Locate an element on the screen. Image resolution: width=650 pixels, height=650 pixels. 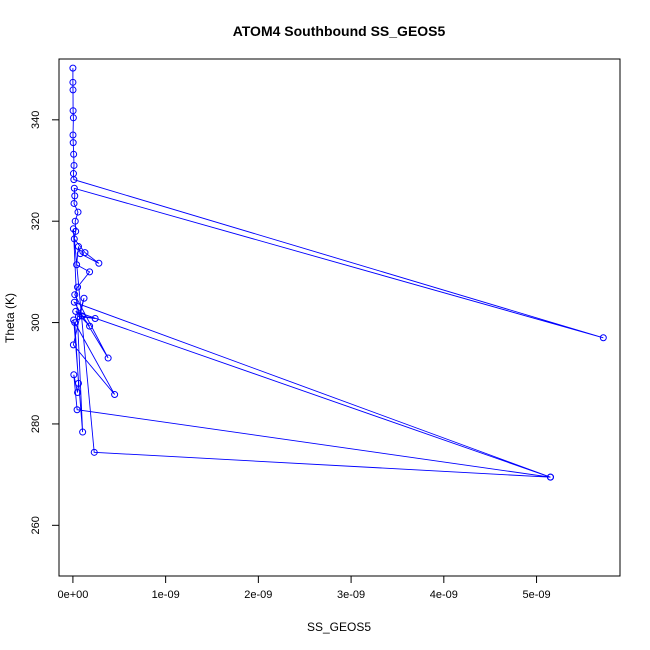
y-axis-label: Theta (K) is located at coordinates (10, 318).